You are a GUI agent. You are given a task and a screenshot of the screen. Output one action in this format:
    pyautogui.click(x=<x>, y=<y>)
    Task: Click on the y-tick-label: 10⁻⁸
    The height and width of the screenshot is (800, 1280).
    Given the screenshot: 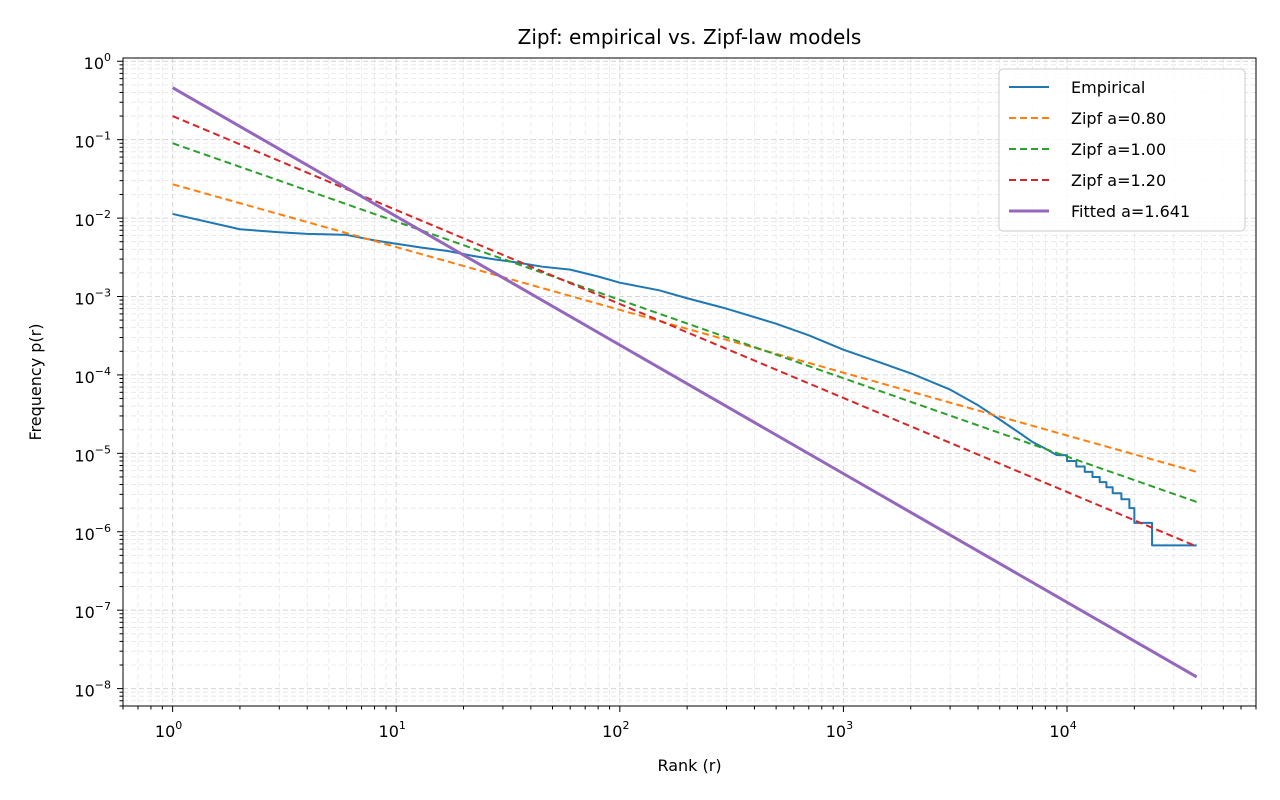 What is the action you would take?
    pyautogui.click(x=92, y=690)
    